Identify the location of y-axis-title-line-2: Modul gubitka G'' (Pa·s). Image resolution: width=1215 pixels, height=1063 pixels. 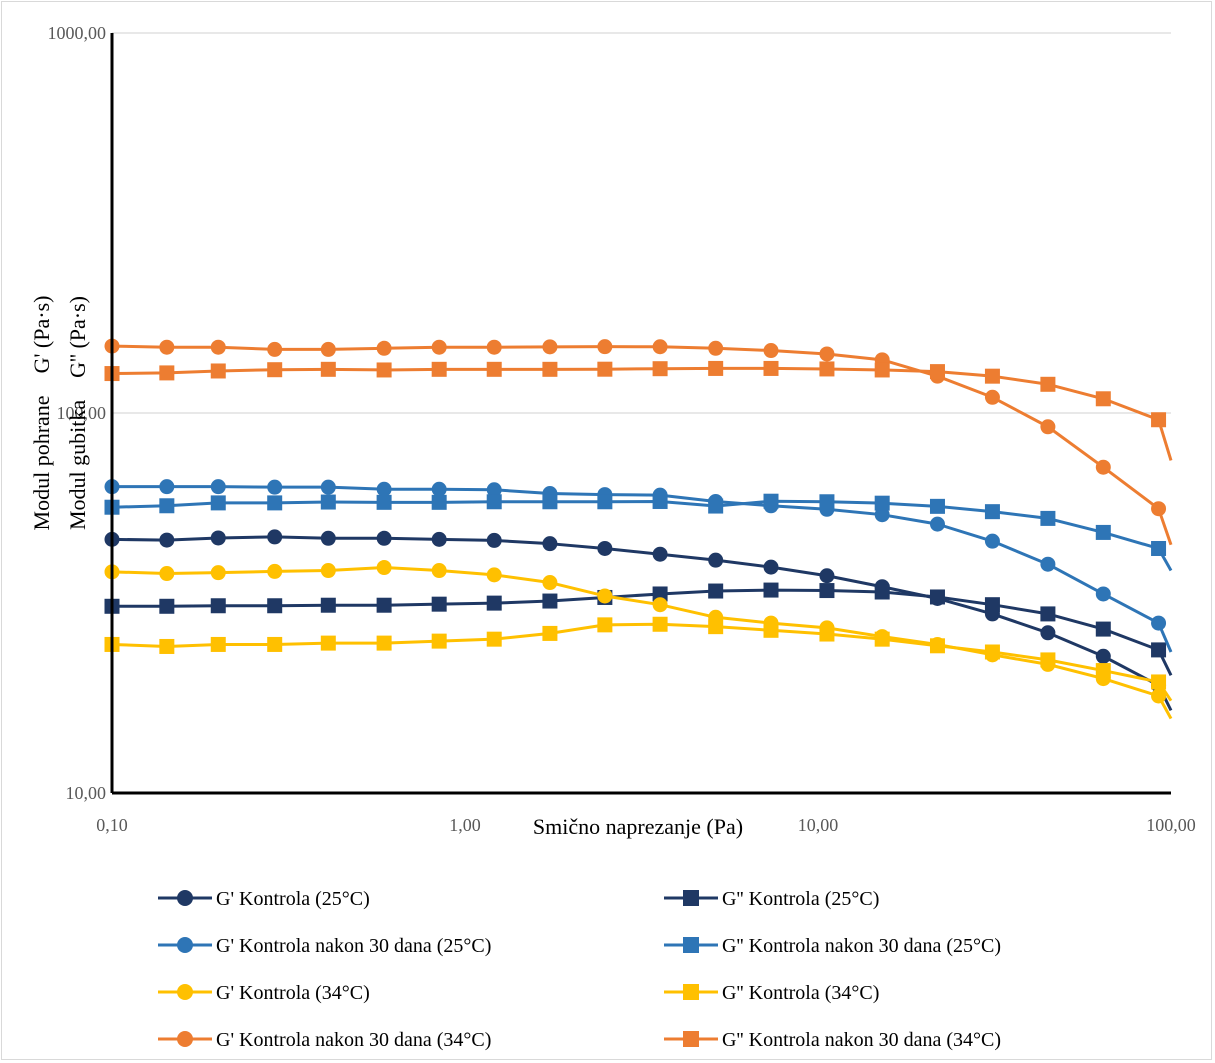
(77, 413).